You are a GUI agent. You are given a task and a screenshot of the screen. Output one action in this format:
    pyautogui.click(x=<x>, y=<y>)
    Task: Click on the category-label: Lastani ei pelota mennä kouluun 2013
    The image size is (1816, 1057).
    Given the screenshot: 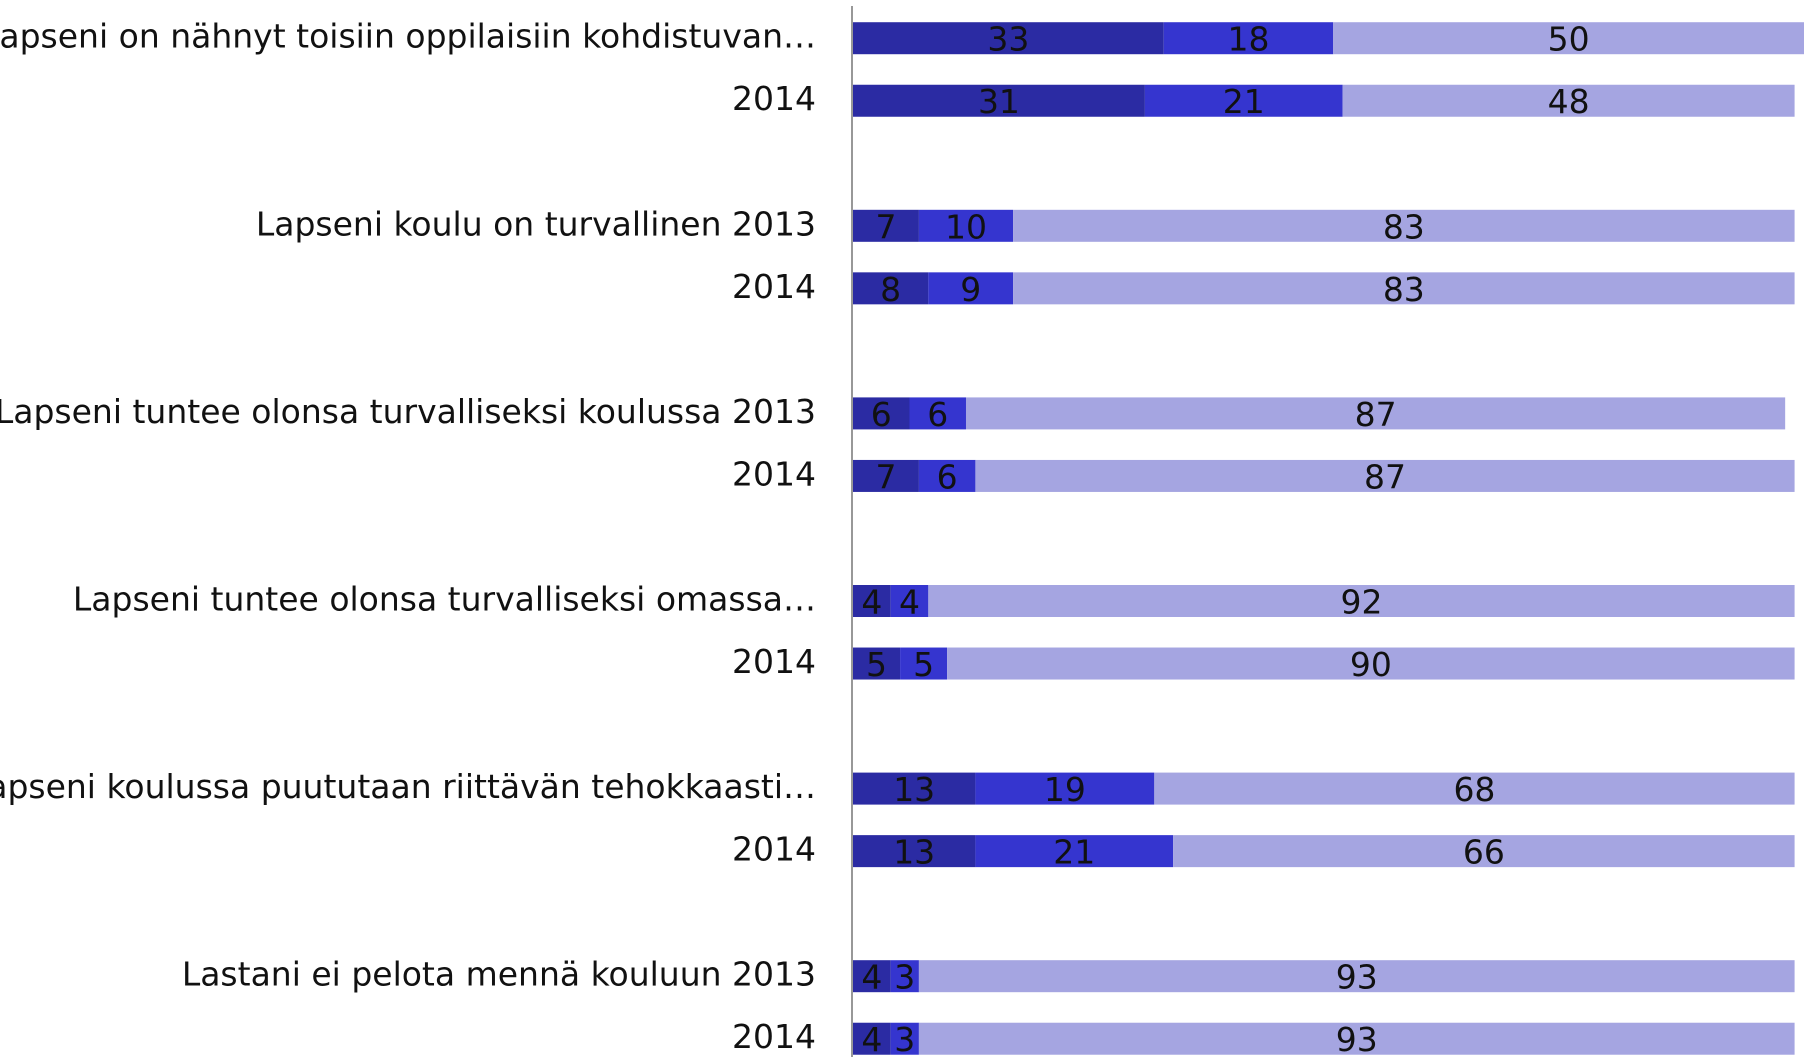 What is the action you would take?
    pyautogui.click(x=499, y=974)
    